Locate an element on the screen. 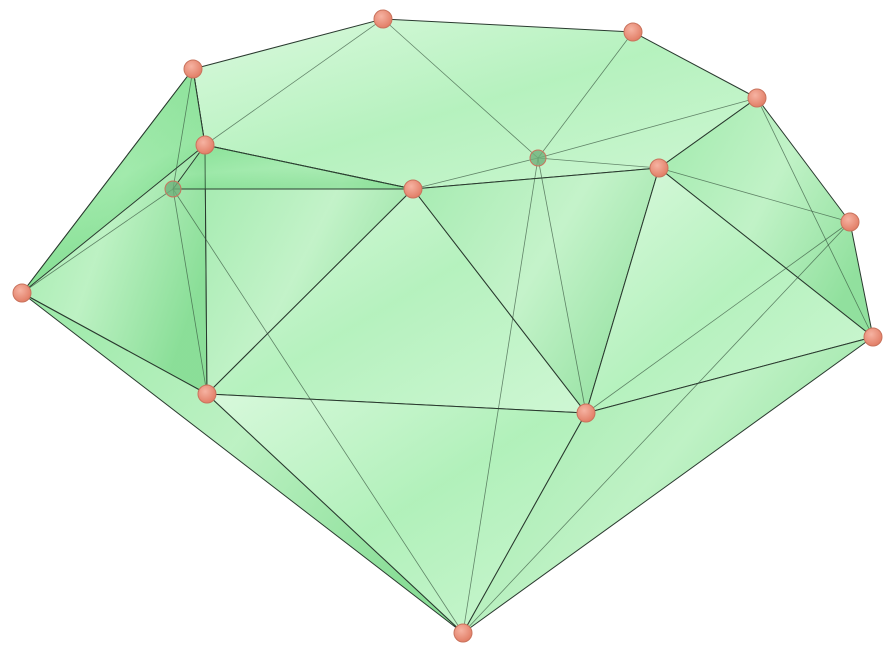 This screenshot has height=655, width=890. vertex-d is located at coordinates (193, 69).